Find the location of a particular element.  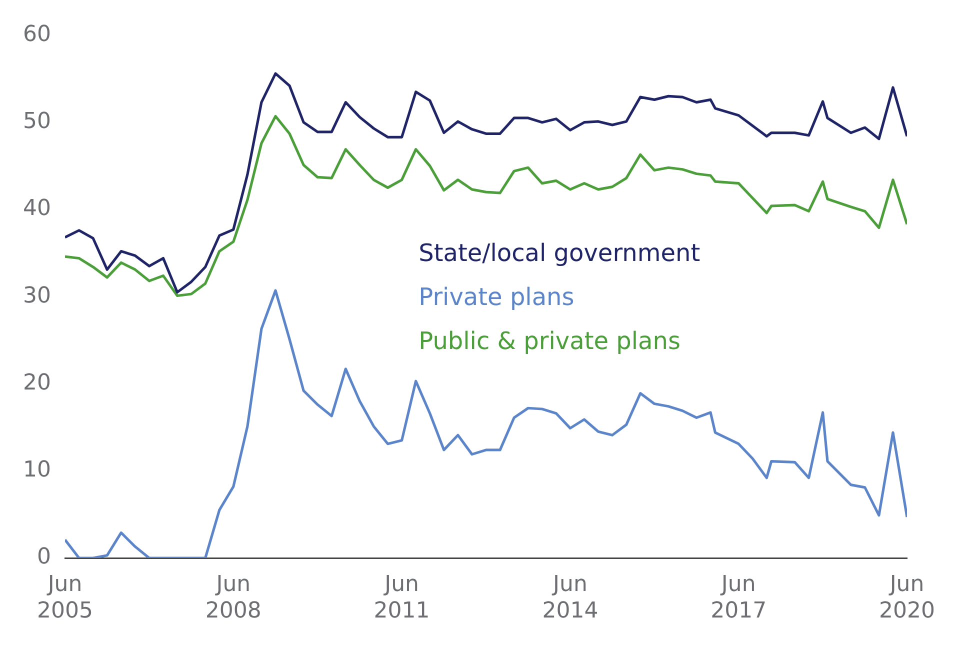

y-tick-label: 0 is located at coordinates (44, 557).